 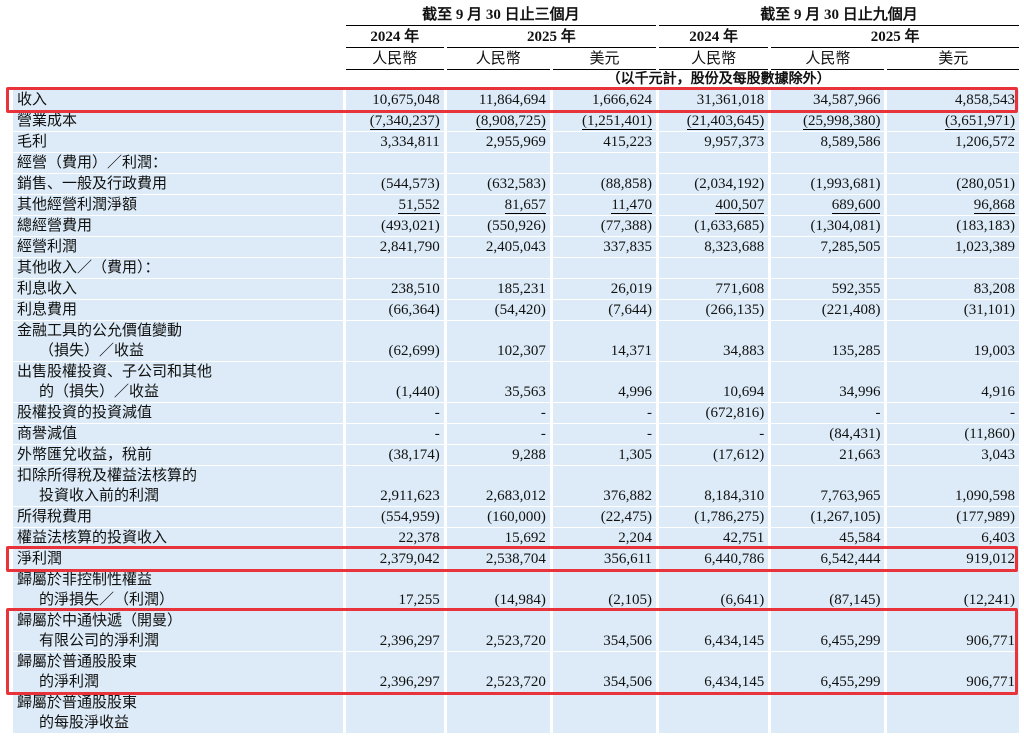 What do you see at coordinates (626, 184) in the screenshot?
I see `value: (88,858)` at bounding box center [626, 184].